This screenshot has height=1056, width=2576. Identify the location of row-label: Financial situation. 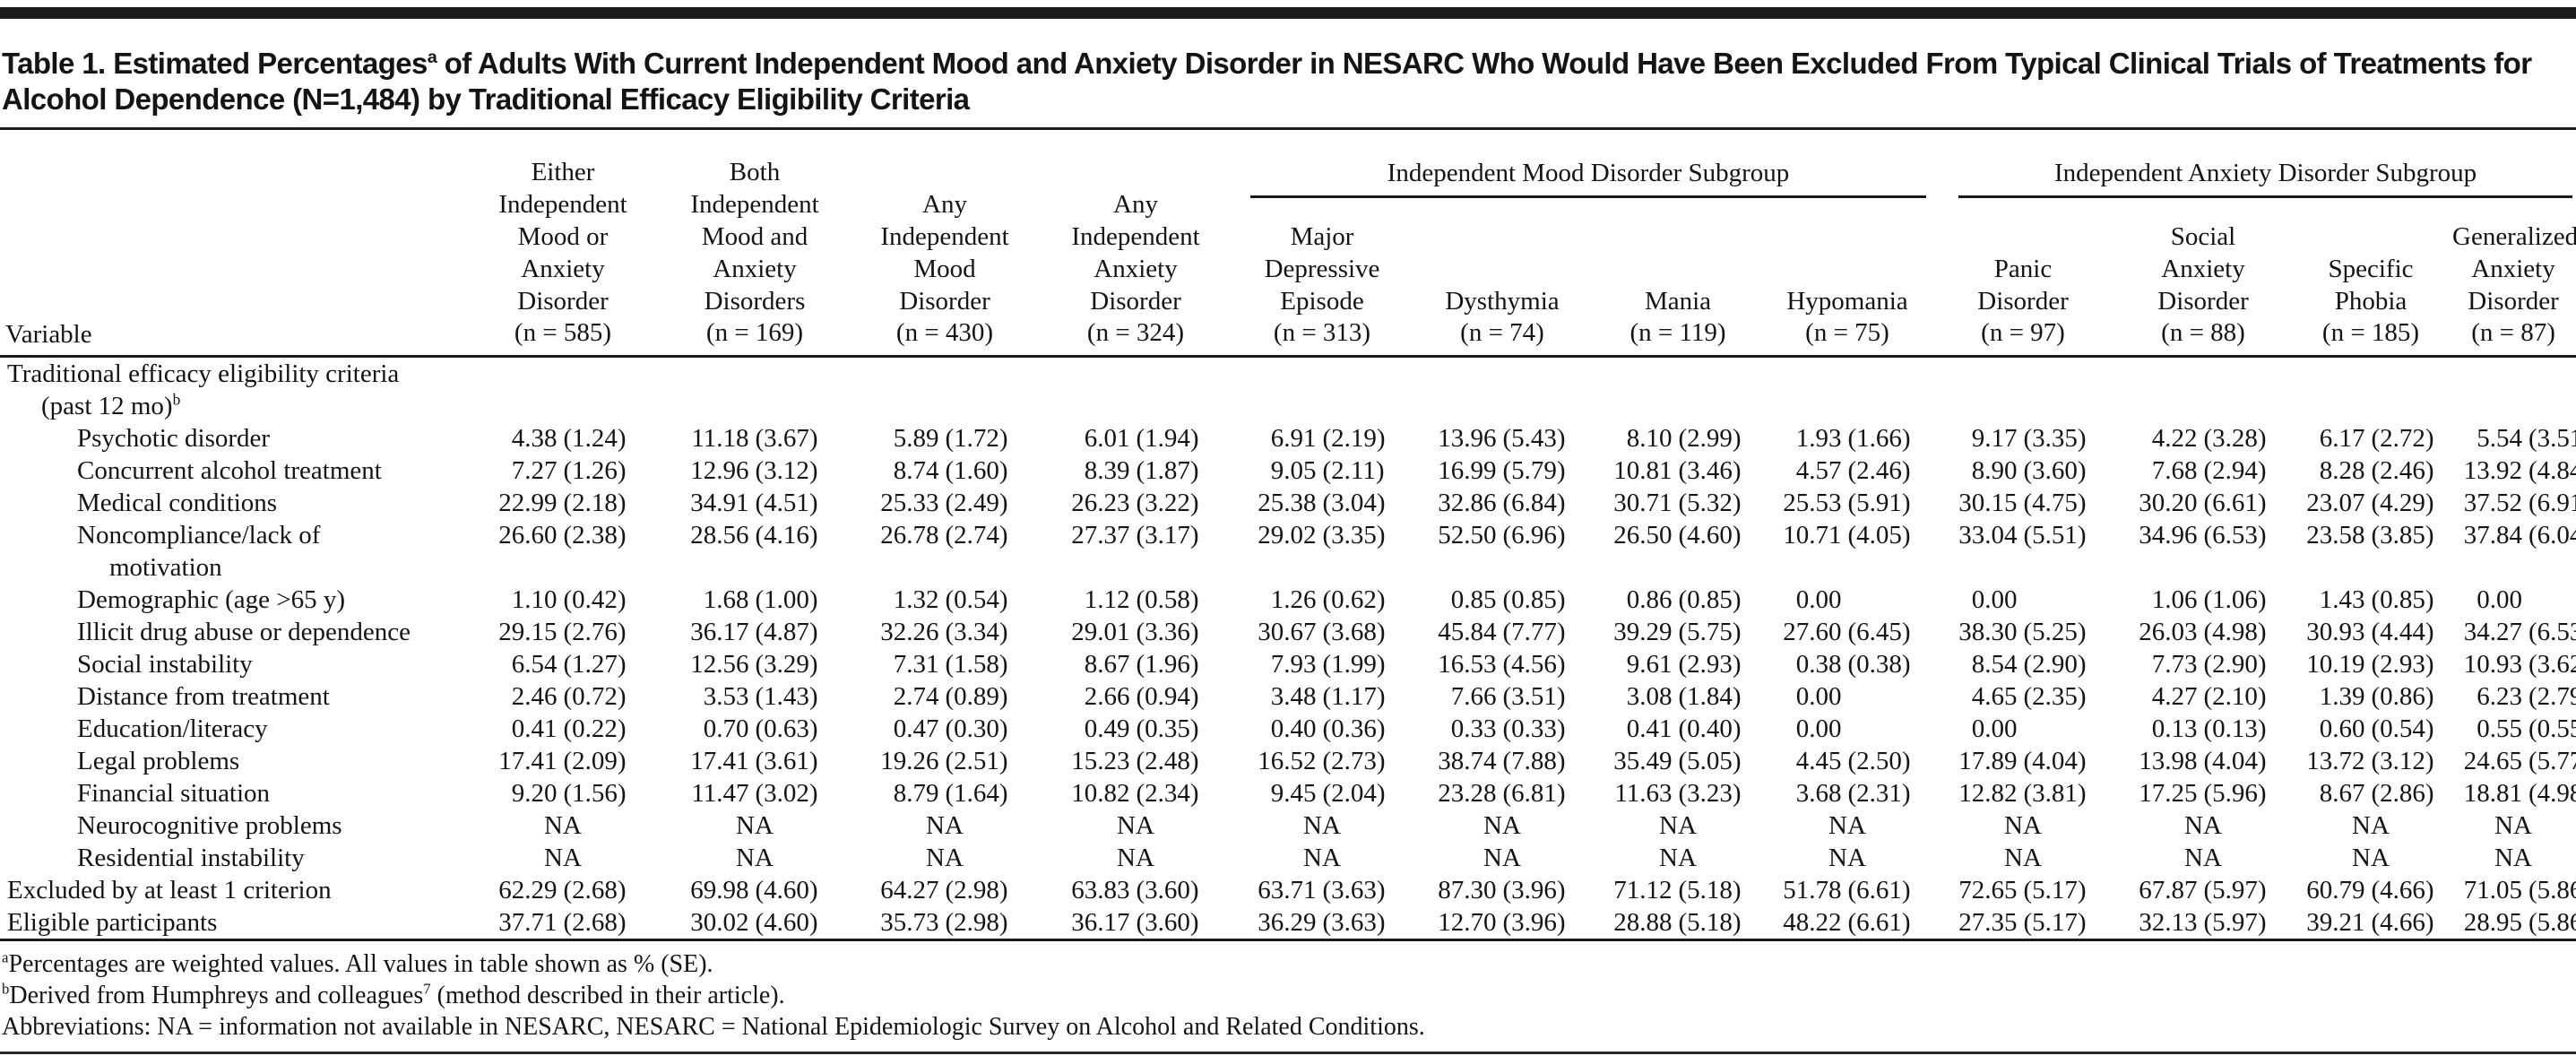
(174, 794).